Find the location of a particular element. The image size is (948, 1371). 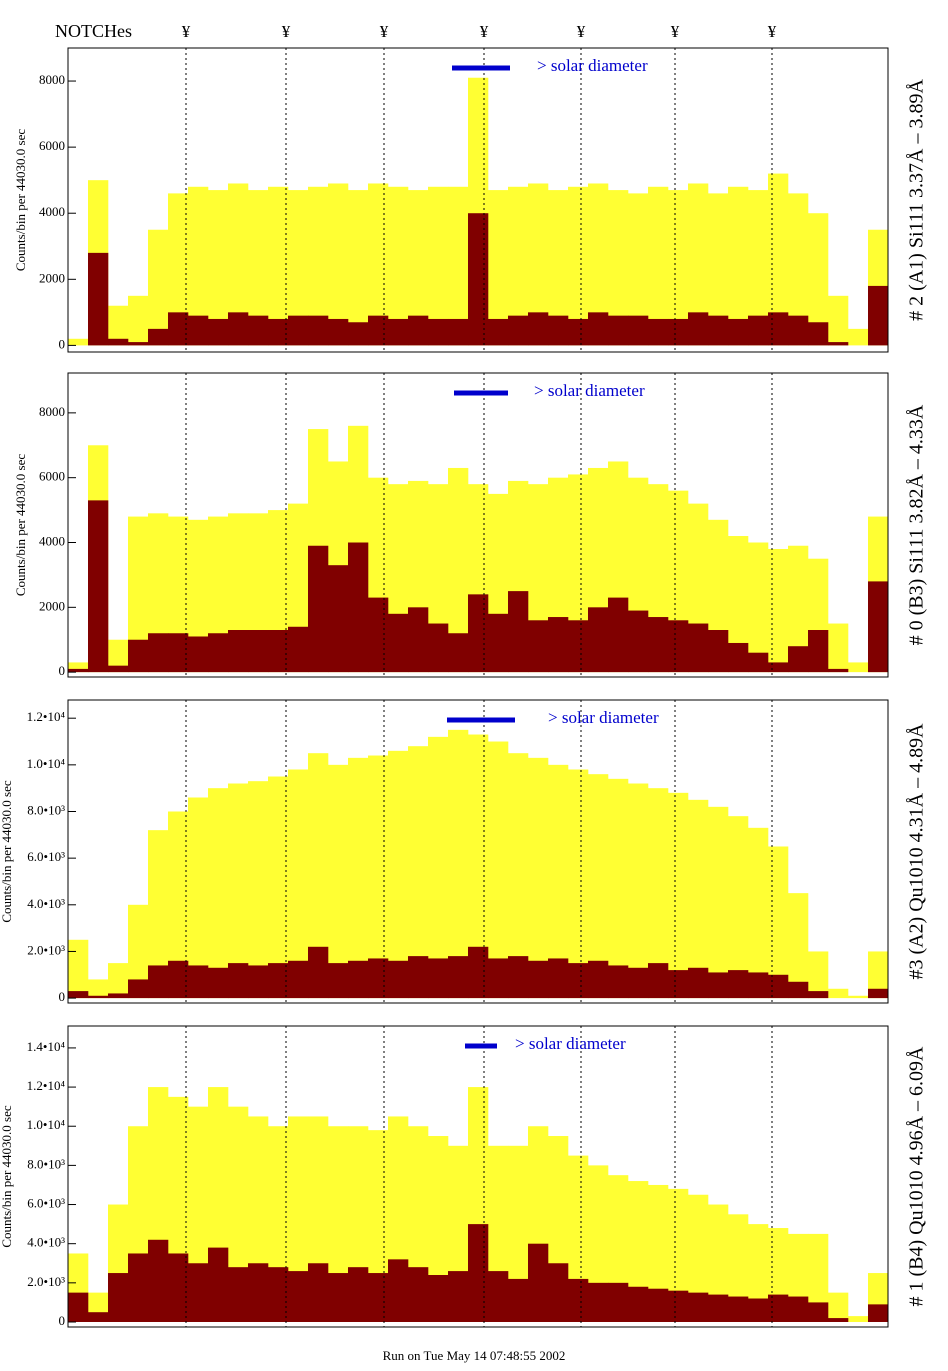

y-tick-label: 4000 is located at coordinates (52, 540).